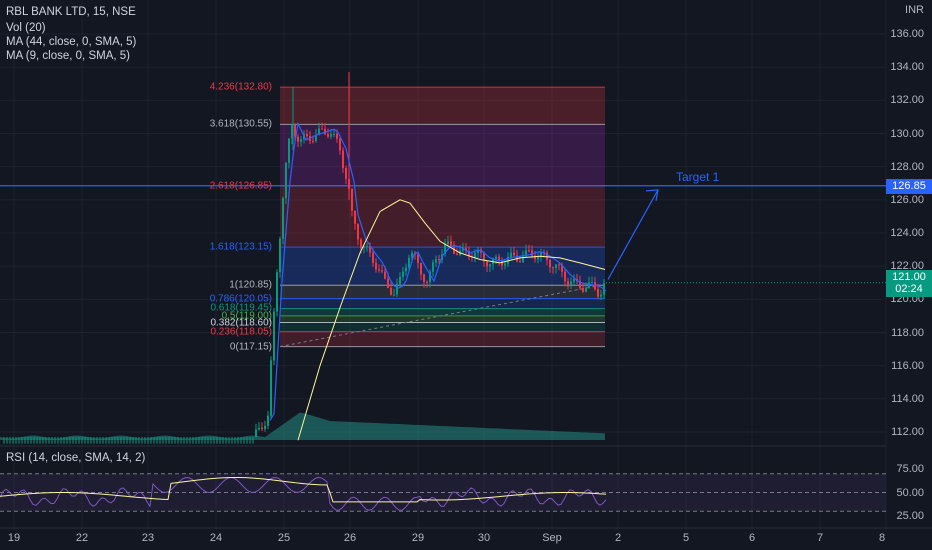 The height and width of the screenshot is (550, 932). I want to click on fib-level-label: 0.618(119.45), so click(241, 308).